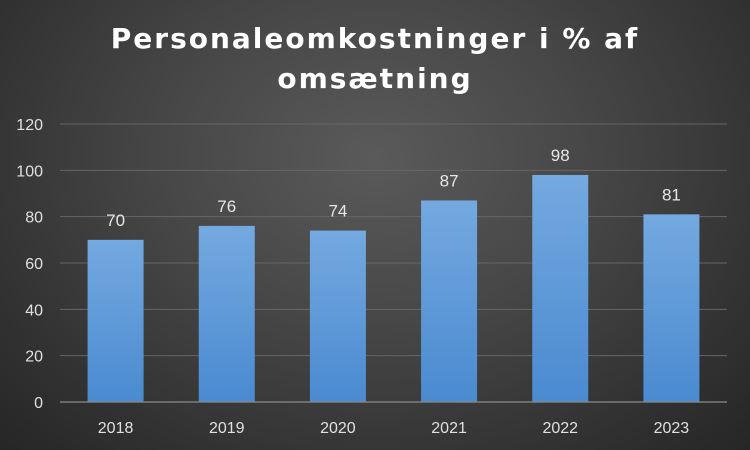 The width and height of the screenshot is (750, 450). I want to click on chart-title-line-2: omsætning, so click(374, 78).